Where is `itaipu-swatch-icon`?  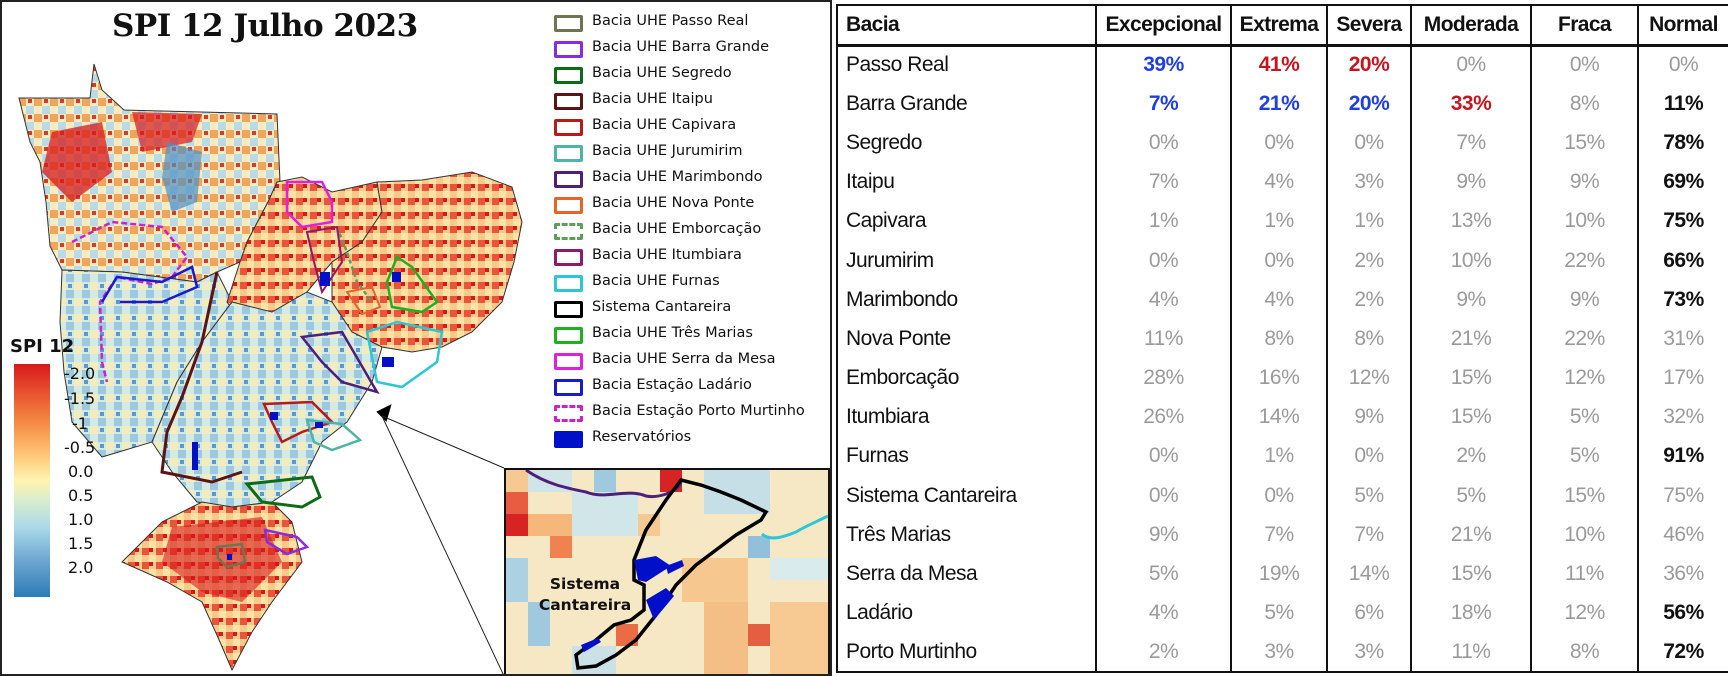 itaipu-swatch-icon is located at coordinates (568, 101).